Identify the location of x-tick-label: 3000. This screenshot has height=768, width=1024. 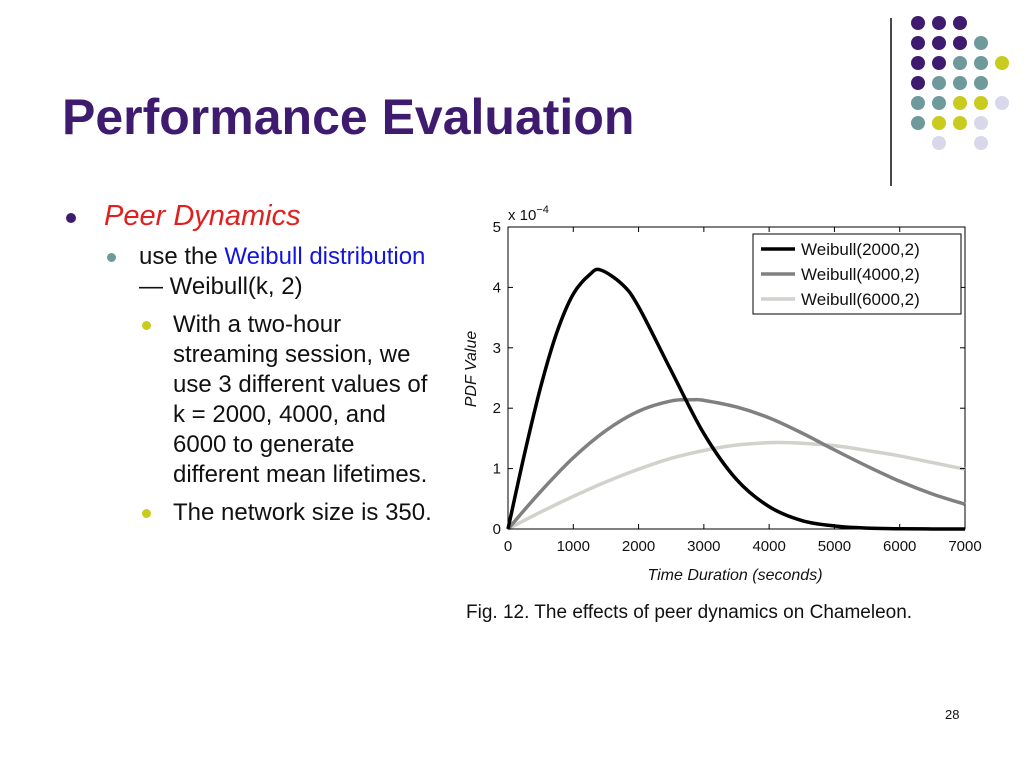
(703, 546).